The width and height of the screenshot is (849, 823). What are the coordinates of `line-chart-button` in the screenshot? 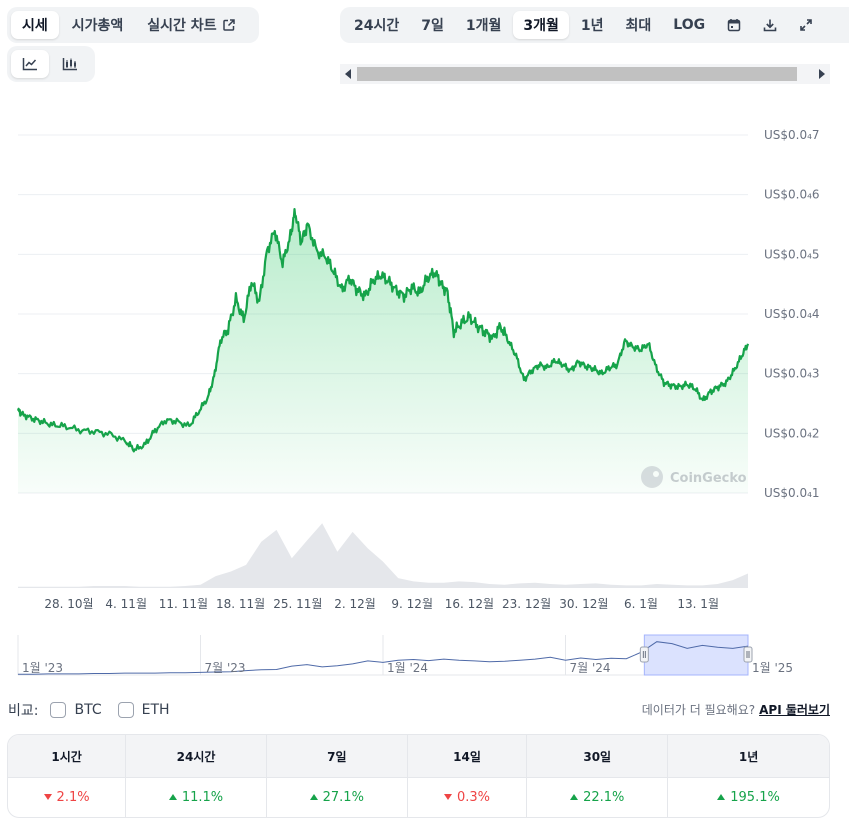 It's located at (30, 64).